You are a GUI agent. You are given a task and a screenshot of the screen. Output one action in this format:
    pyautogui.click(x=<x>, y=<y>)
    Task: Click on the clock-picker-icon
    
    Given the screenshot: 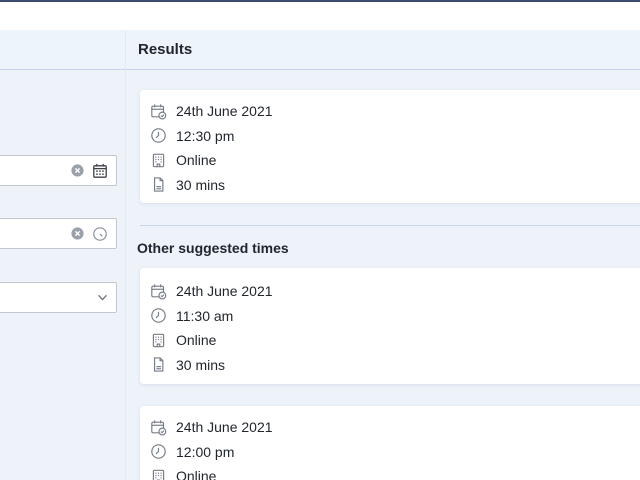 What is the action you would take?
    pyautogui.click(x=100, y=234)
    